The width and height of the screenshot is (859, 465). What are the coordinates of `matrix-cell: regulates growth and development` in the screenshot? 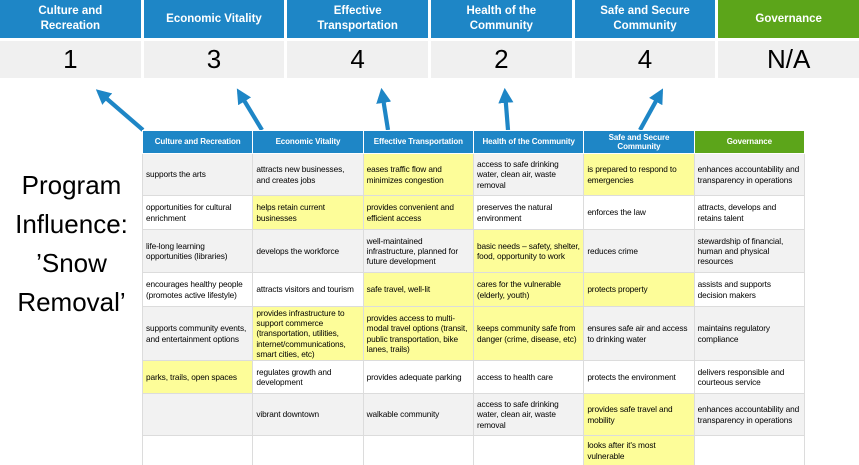 It's located at (308, 377).